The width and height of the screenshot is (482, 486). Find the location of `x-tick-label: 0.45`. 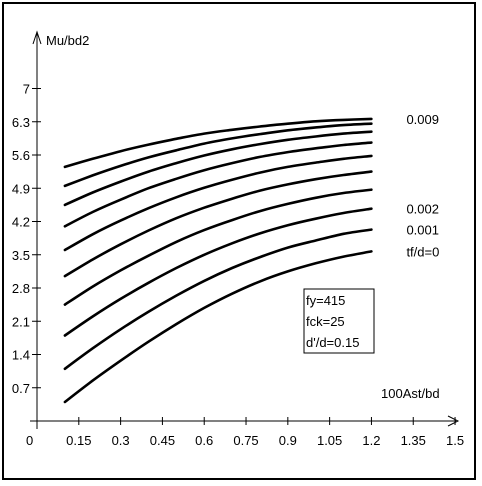

x-tick-label: 0.45 is located at coordinates (162, 440).